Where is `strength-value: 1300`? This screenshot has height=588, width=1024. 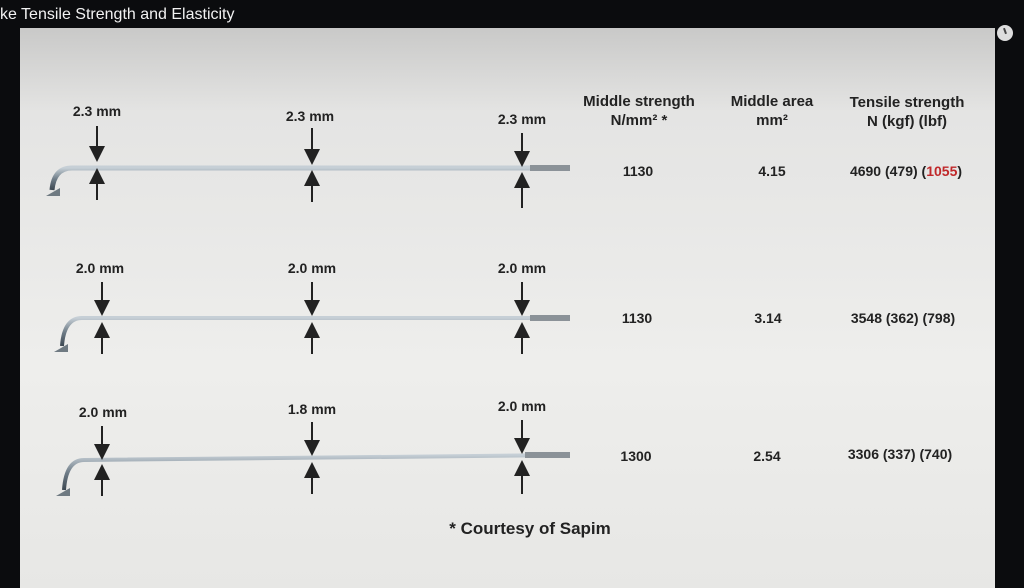
strength-value: 1300 is located at coordinates (636, 456).